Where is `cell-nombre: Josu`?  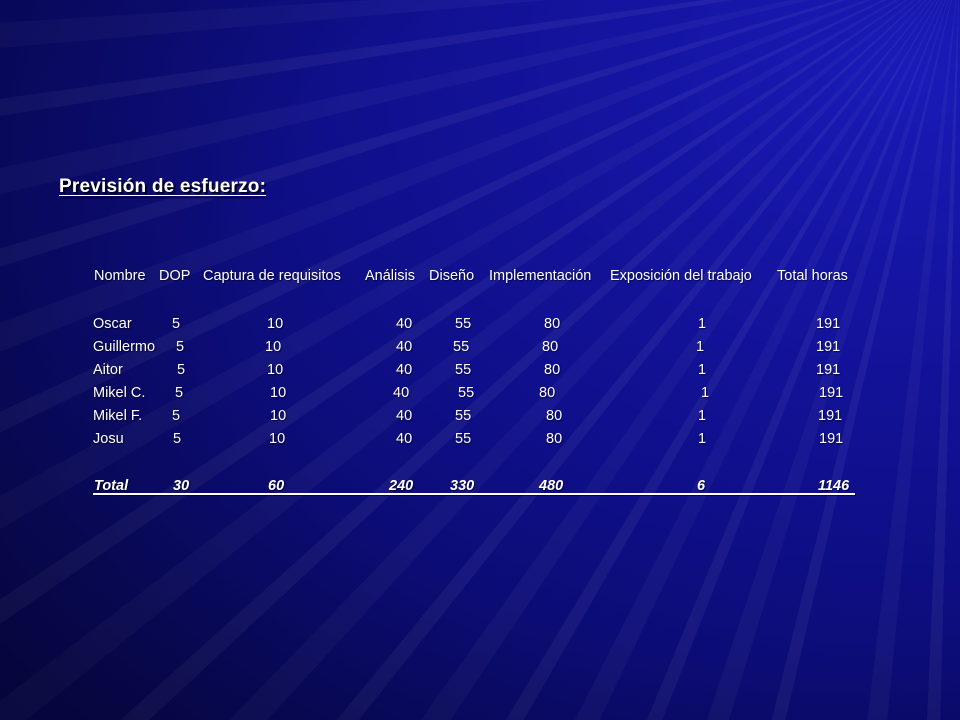
cell-nombre: Josu is located at coordinates (108, 439).